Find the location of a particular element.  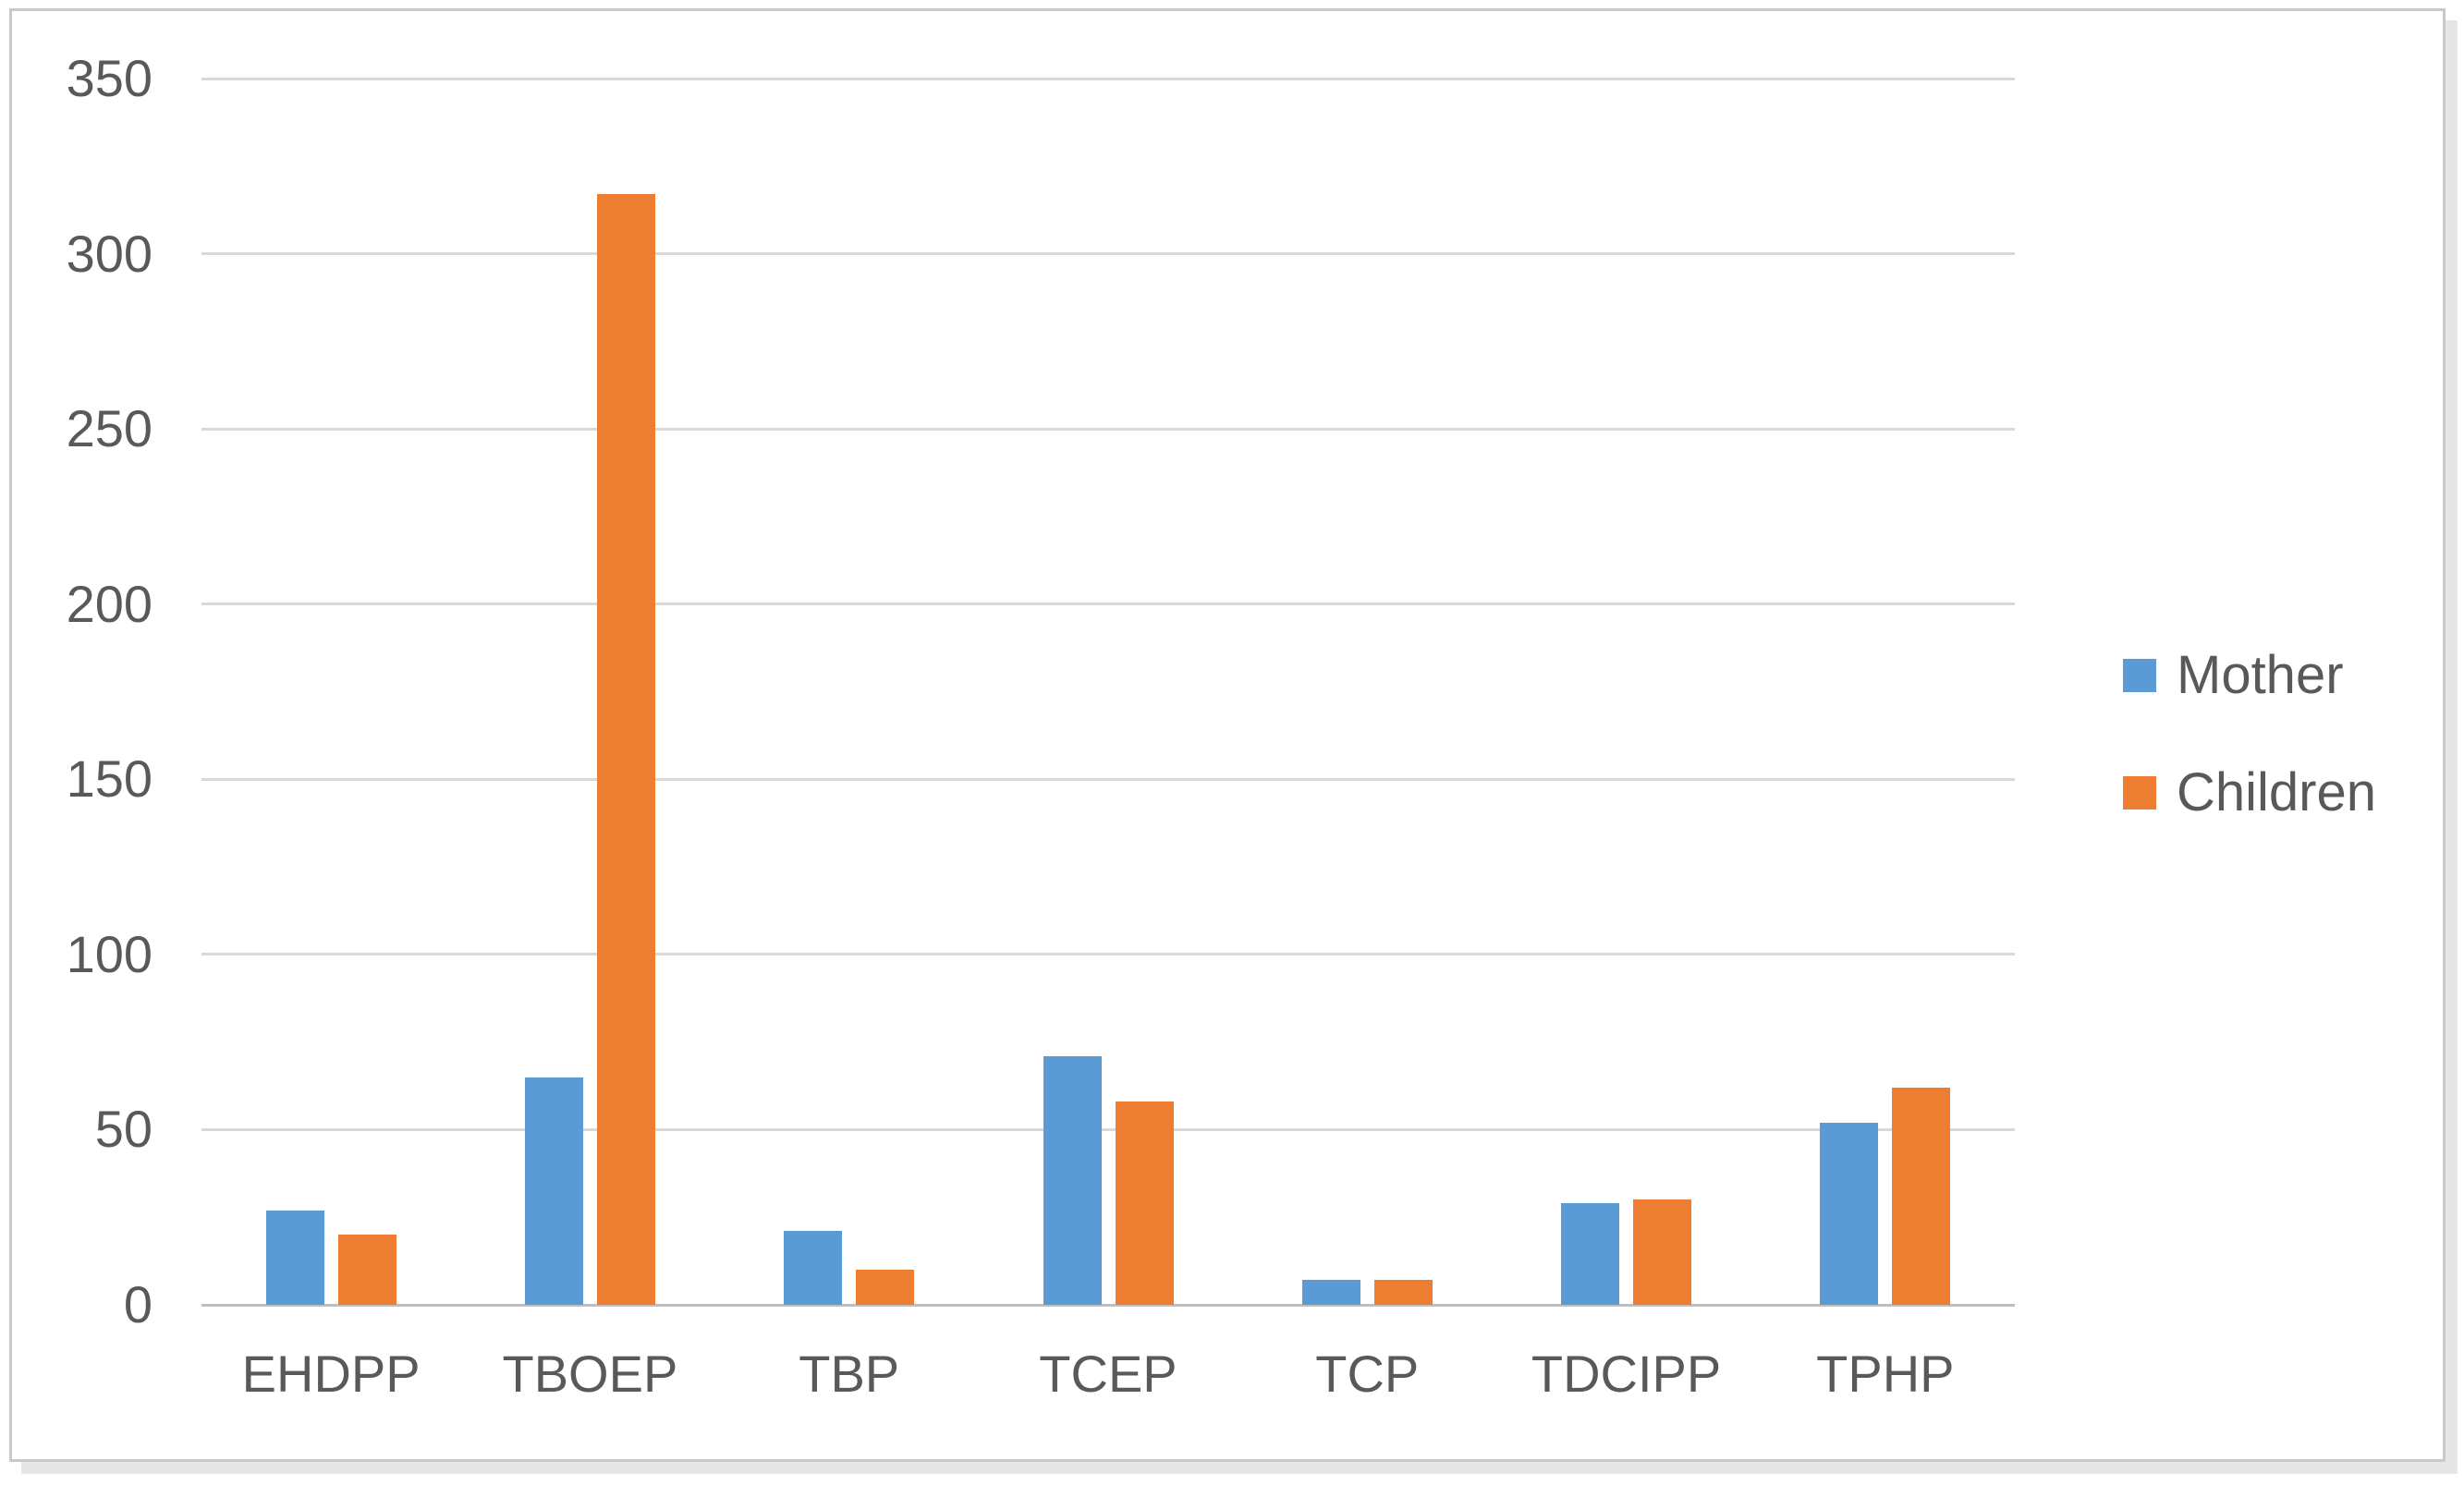

x-axis-line is located at coordinates (1108, 1305).